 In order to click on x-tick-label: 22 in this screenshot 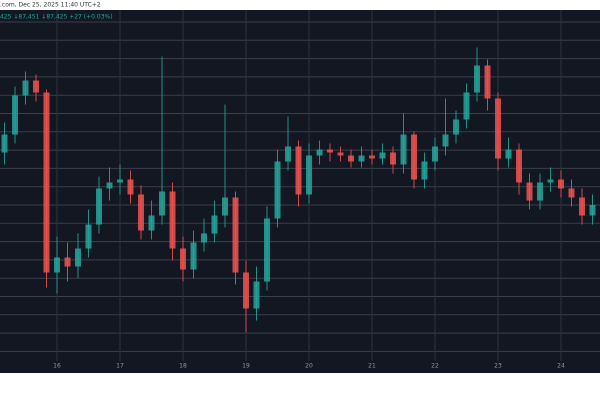, I will do `click(435, 366)`.